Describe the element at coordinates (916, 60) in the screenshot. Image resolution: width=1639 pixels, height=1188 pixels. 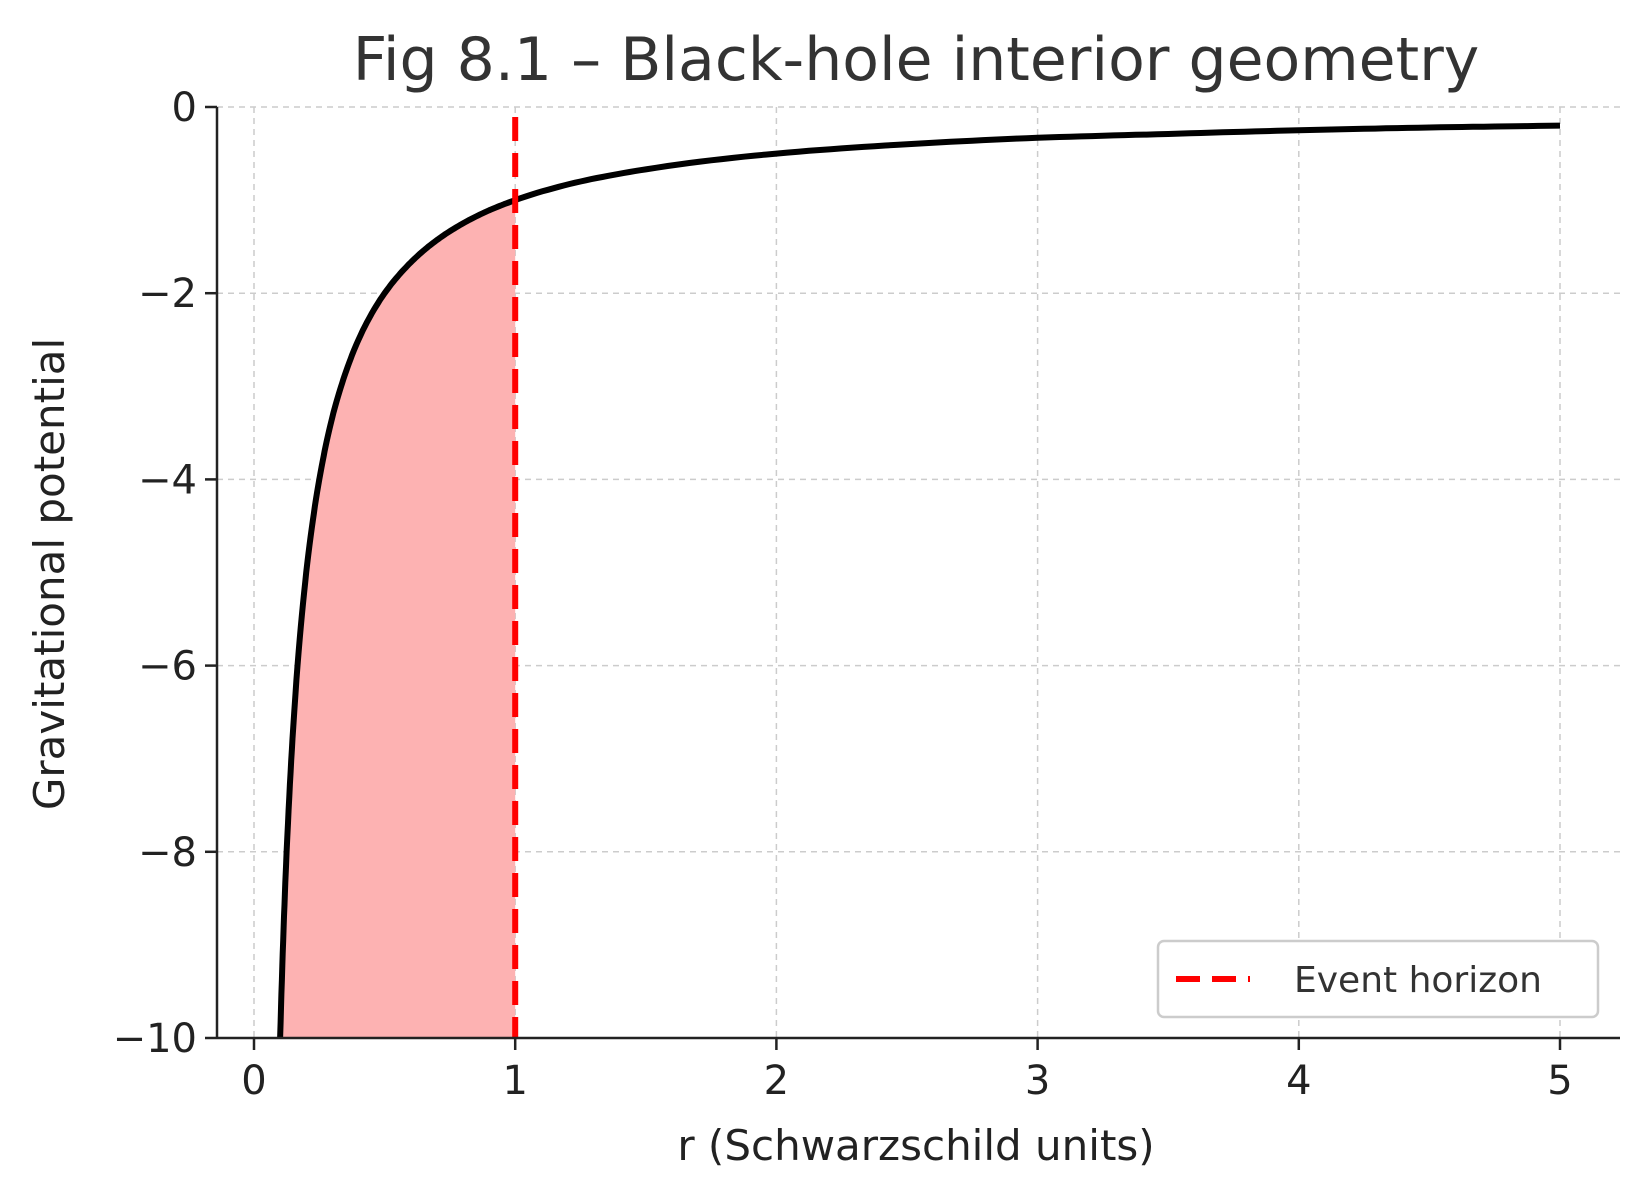
I see `chart-title: Fig 8.1 – Black-hole interior geometry` at that location.